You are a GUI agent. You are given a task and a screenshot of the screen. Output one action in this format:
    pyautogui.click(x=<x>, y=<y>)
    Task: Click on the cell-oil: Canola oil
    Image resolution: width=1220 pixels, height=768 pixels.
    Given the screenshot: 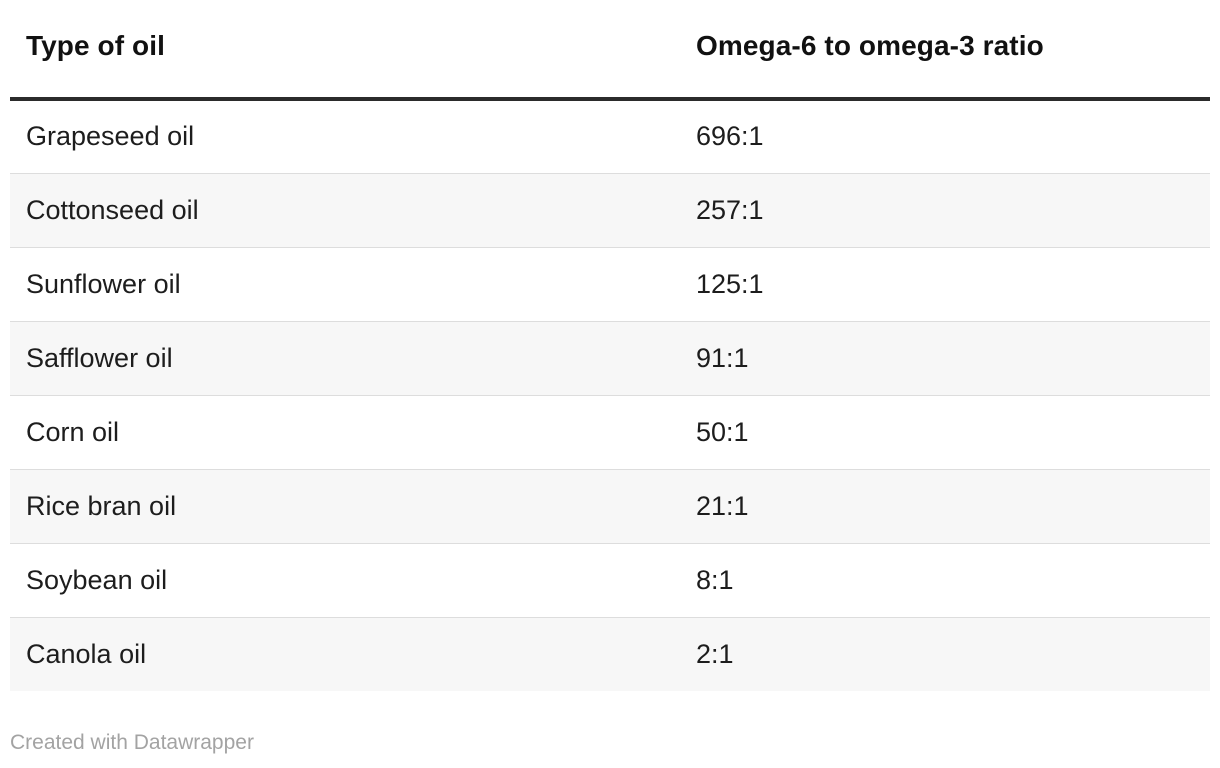 What is the action you would take?
    pyautogui.click(x=345, y=654)
    